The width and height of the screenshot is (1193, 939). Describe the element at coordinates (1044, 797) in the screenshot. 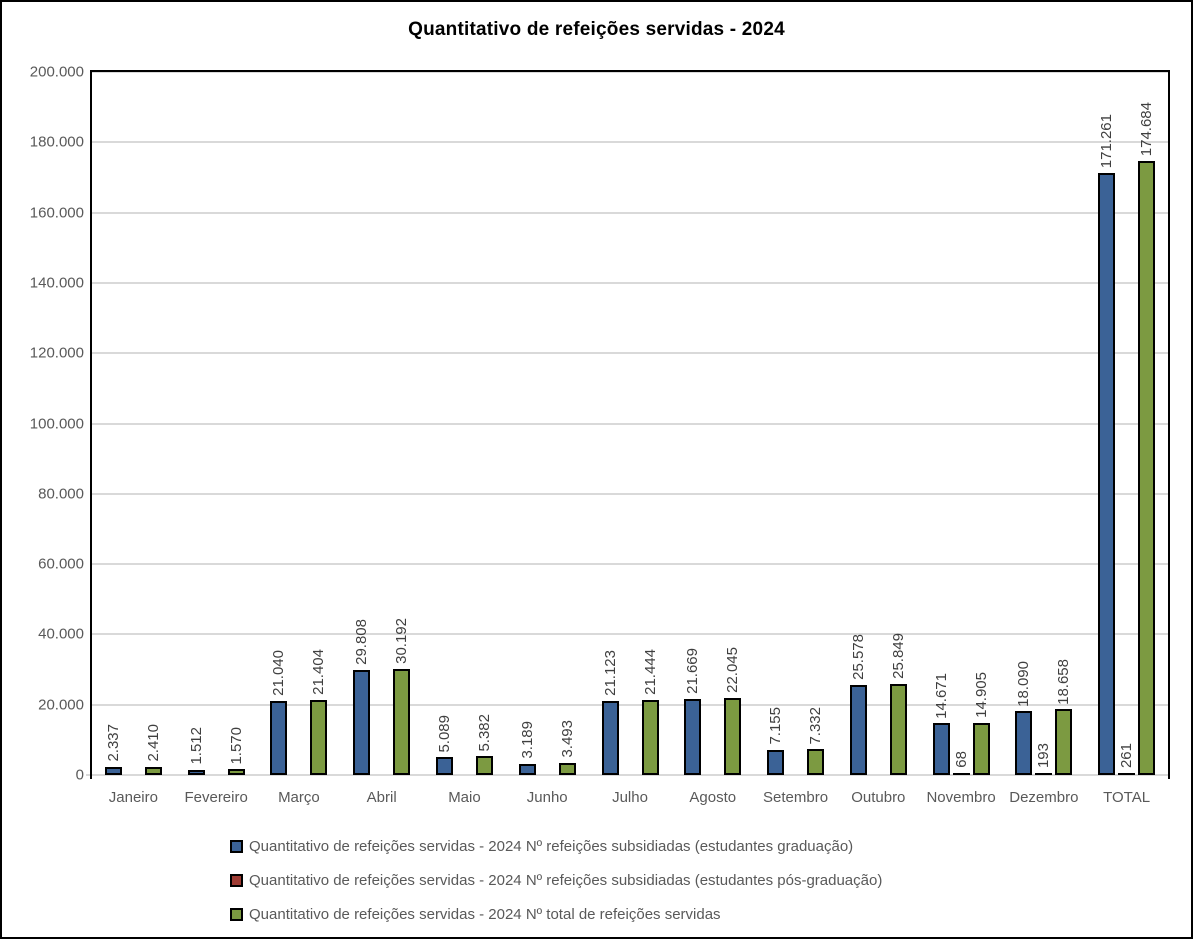

I see `x-axis-category-label: Dezembro` at that location.